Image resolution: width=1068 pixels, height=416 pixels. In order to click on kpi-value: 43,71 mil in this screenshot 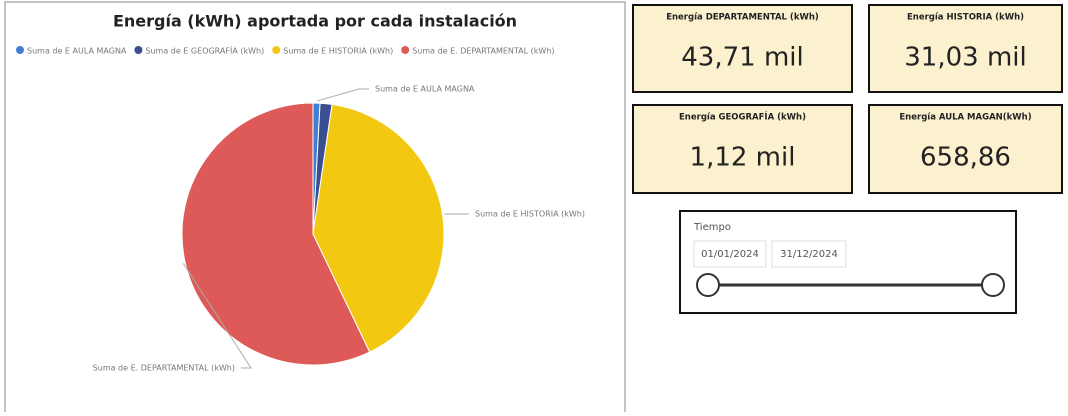, I will do `click(742, 58)`.